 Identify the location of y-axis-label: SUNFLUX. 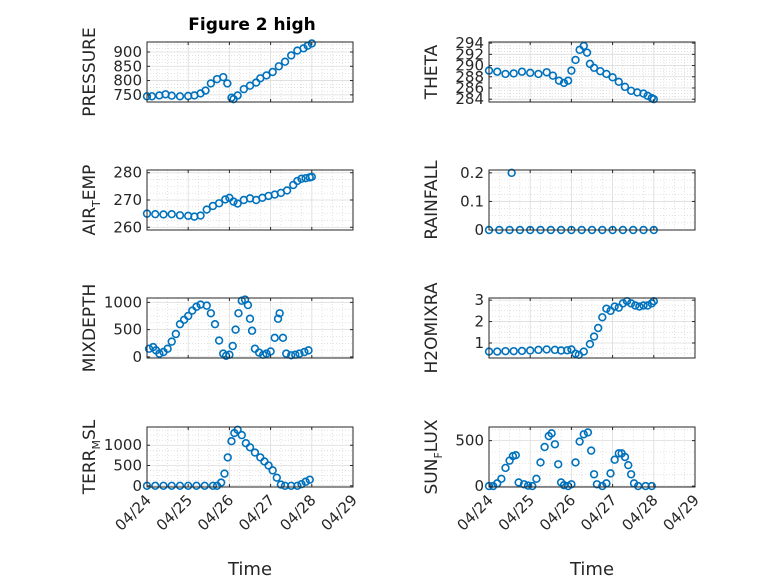
(433, 456).